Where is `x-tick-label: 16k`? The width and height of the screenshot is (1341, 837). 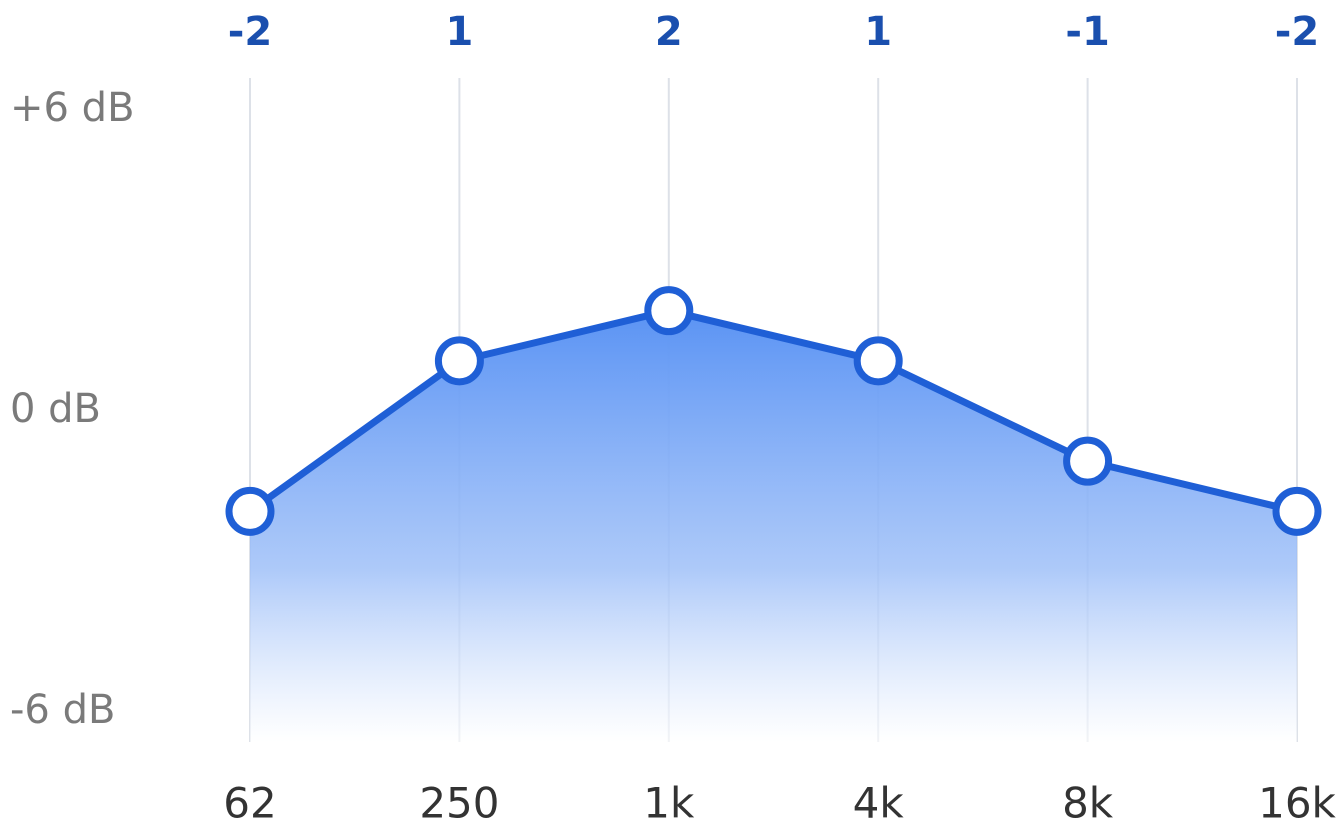 x-tick-label: 16k is located at coordinates (1297, 803).